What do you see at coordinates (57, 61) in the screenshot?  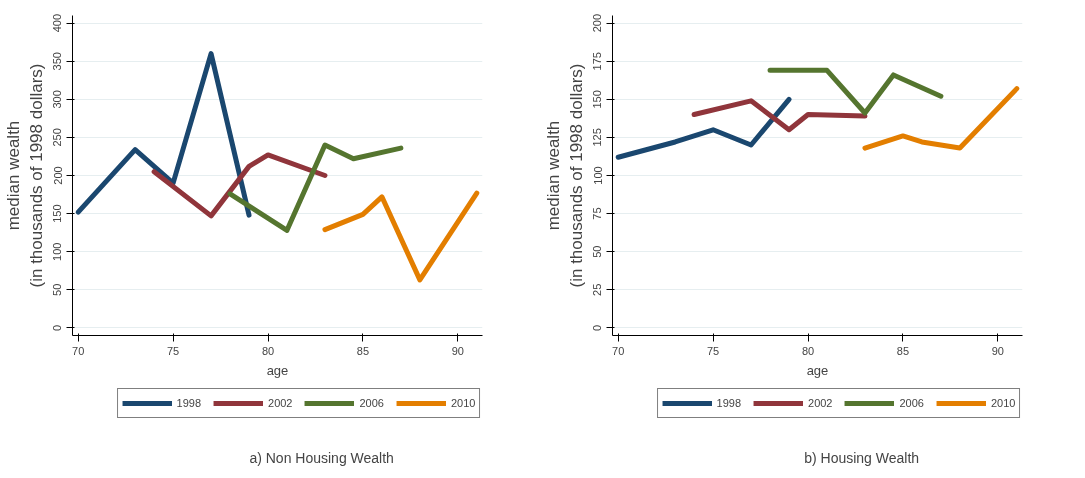 I see `y-tick-label: 350` at bounding box center [57, 61].